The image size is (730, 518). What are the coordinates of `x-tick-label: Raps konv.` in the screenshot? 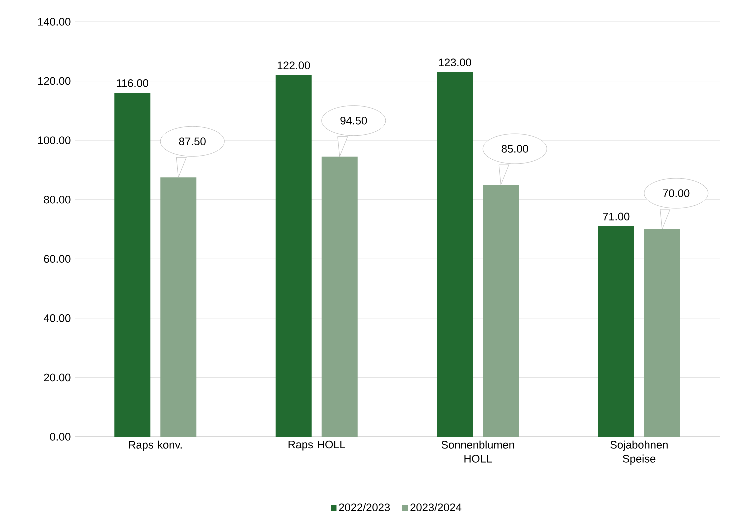 It's located at (155, 446).